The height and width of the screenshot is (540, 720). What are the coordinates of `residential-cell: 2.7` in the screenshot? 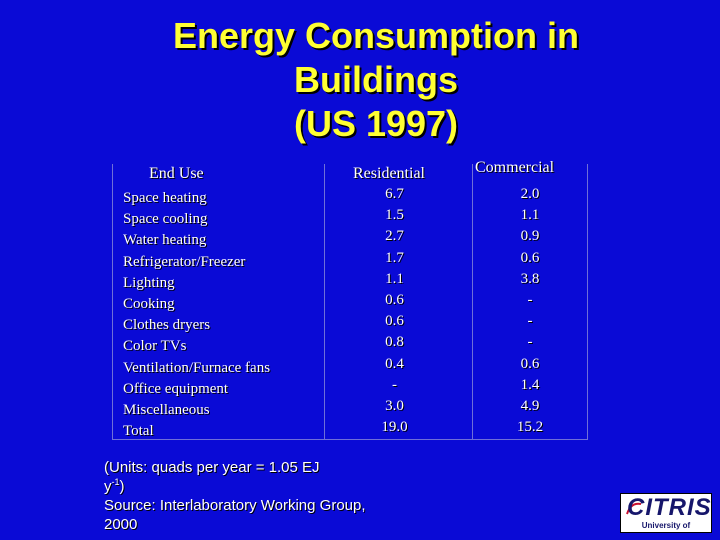 It's located at (394, 236).